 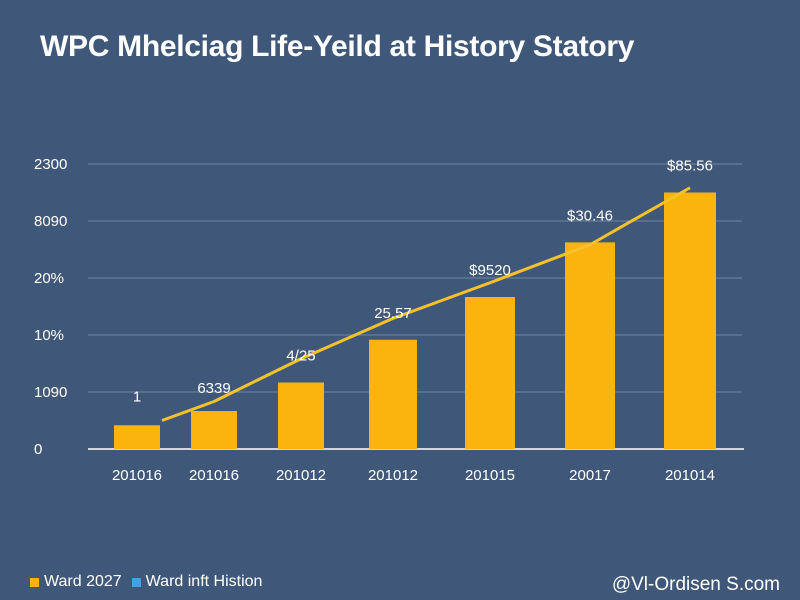 What do you see at coordinates (695, 584) in the screenshot?
I see `watermark-text: @Vl-Ordisen S.com` at bounding box center [695, 584].